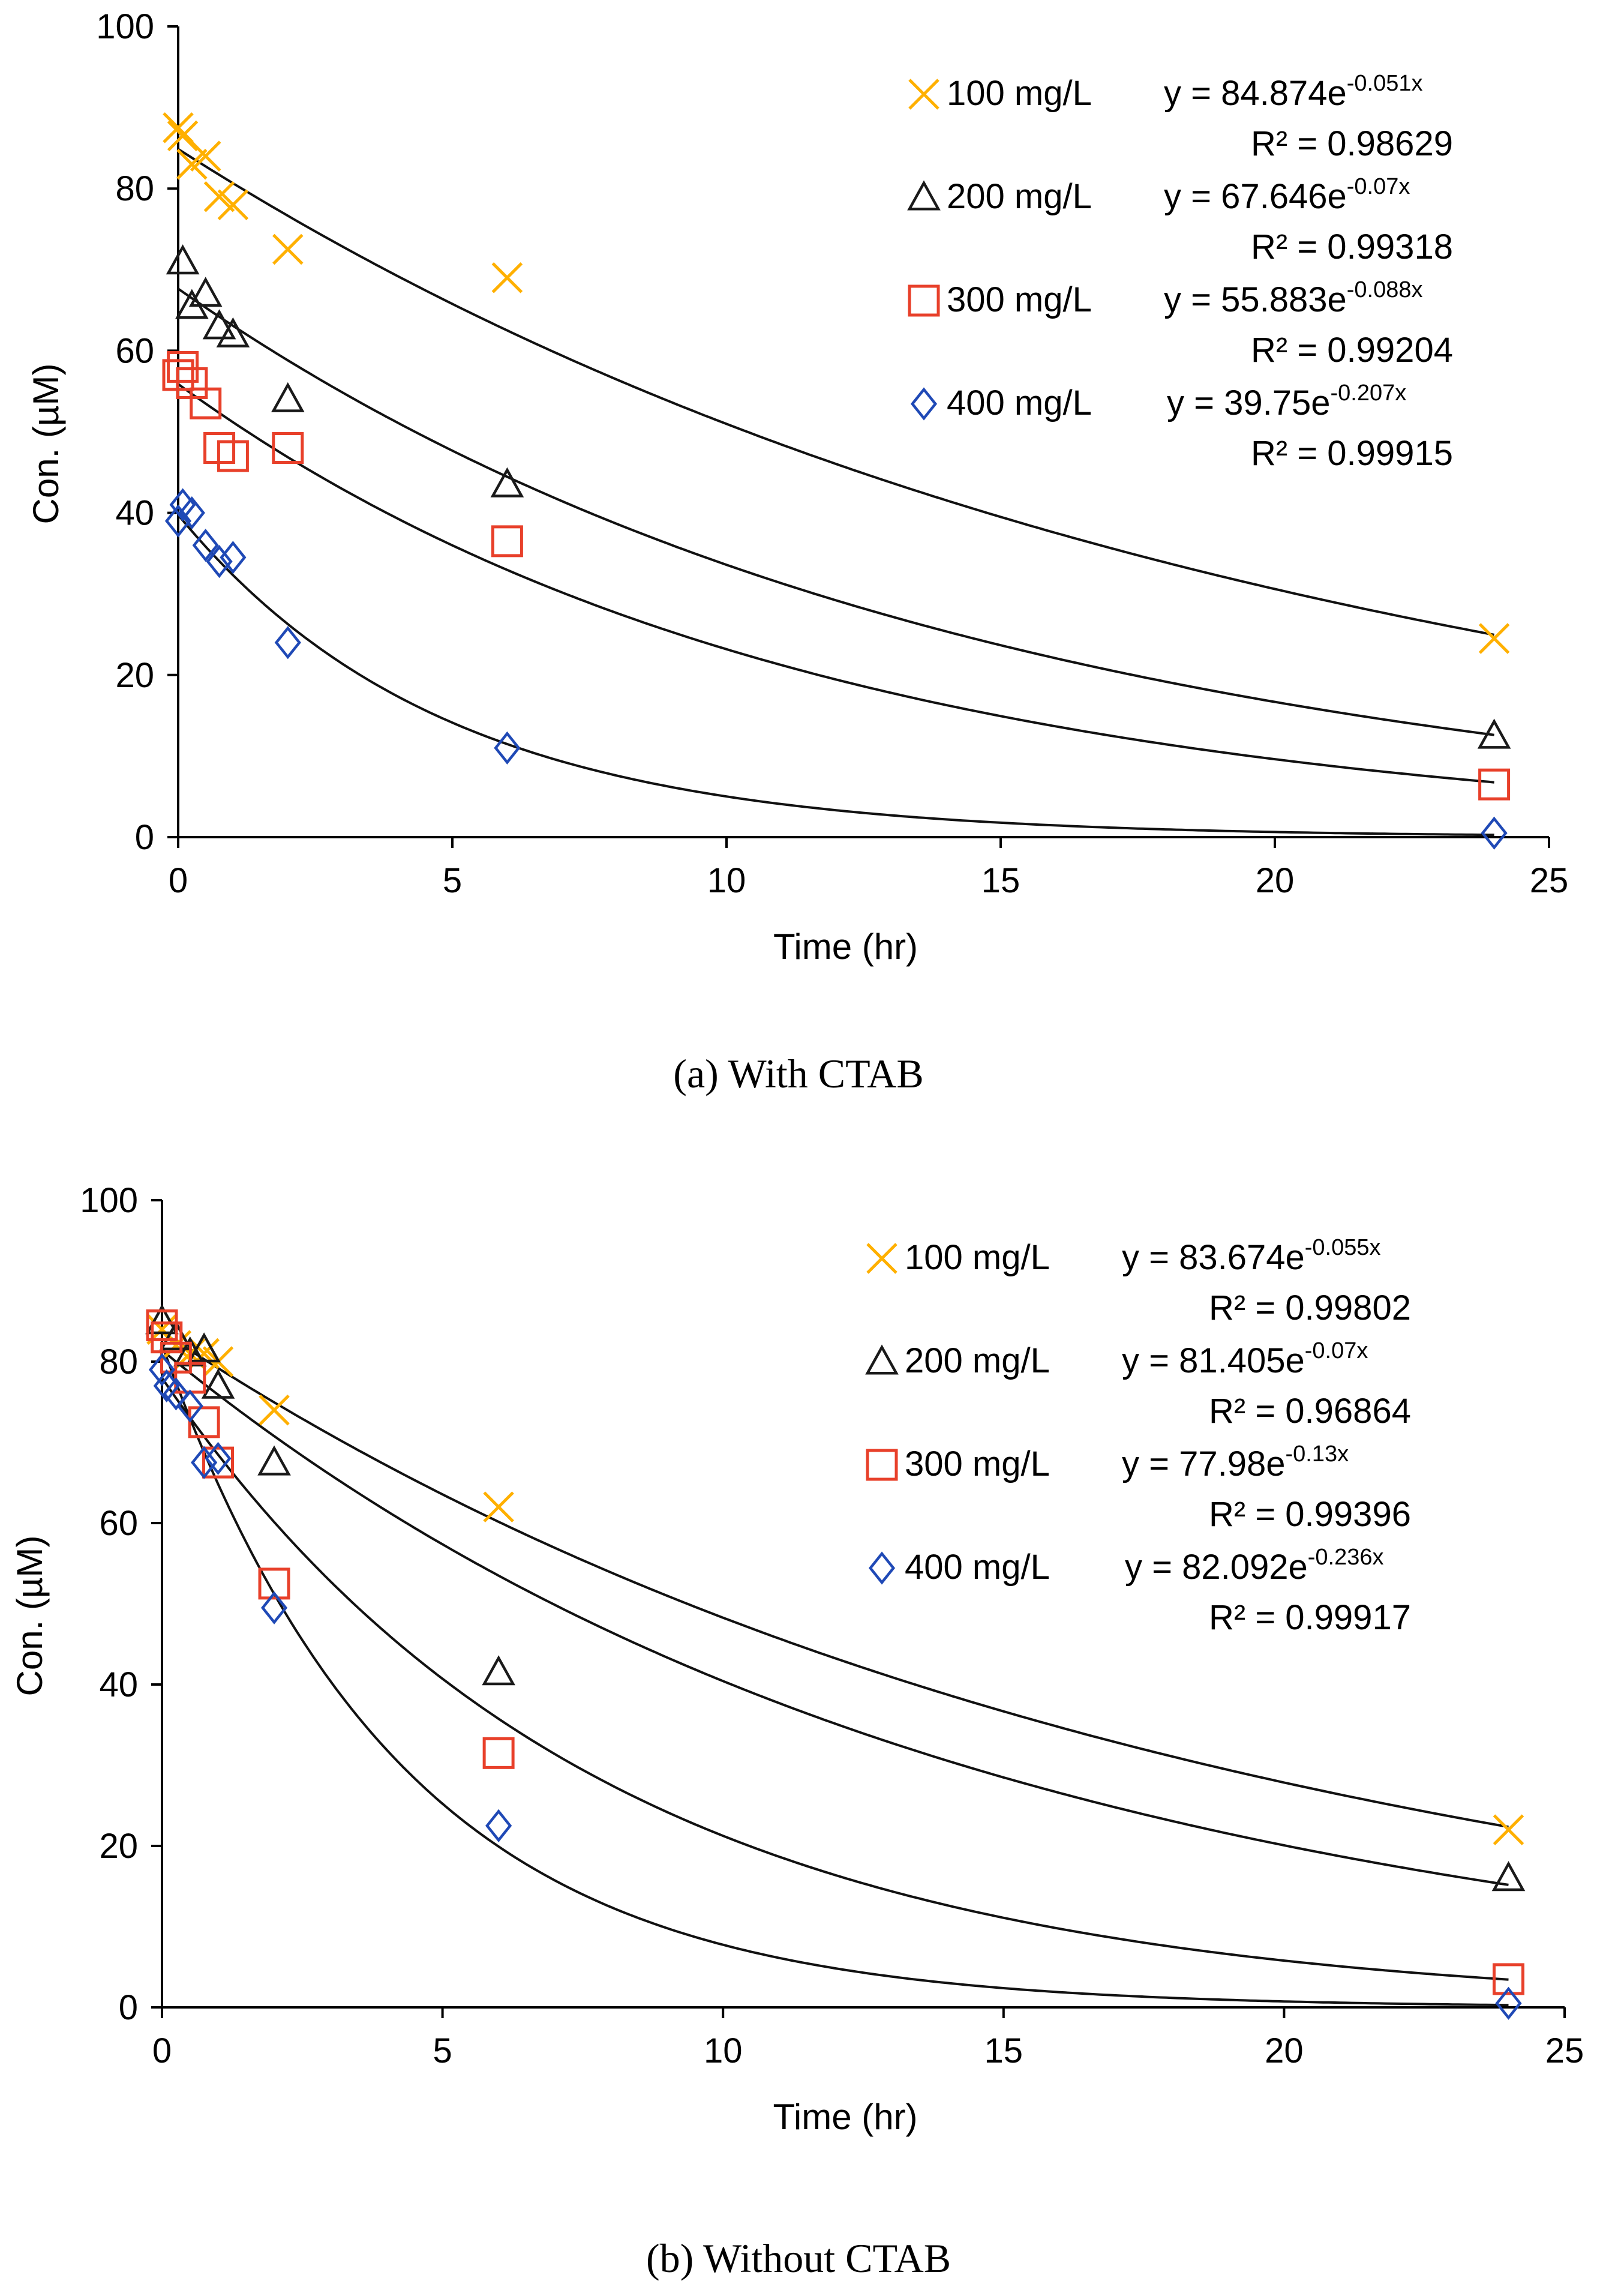  Describe the element at coordinates (1138, 1281) in the screenshot. I see `legend-entry-0: 100 mg/L y = 83.674e-0.055x R² = 0.99802` at that location.